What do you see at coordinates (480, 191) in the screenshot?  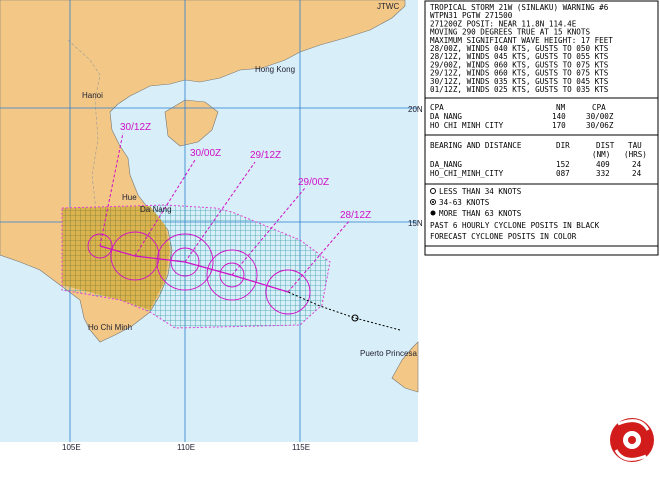 I see `legend-entry: LESS THAN 34 KNOTS` at bounding box center [480, 191].